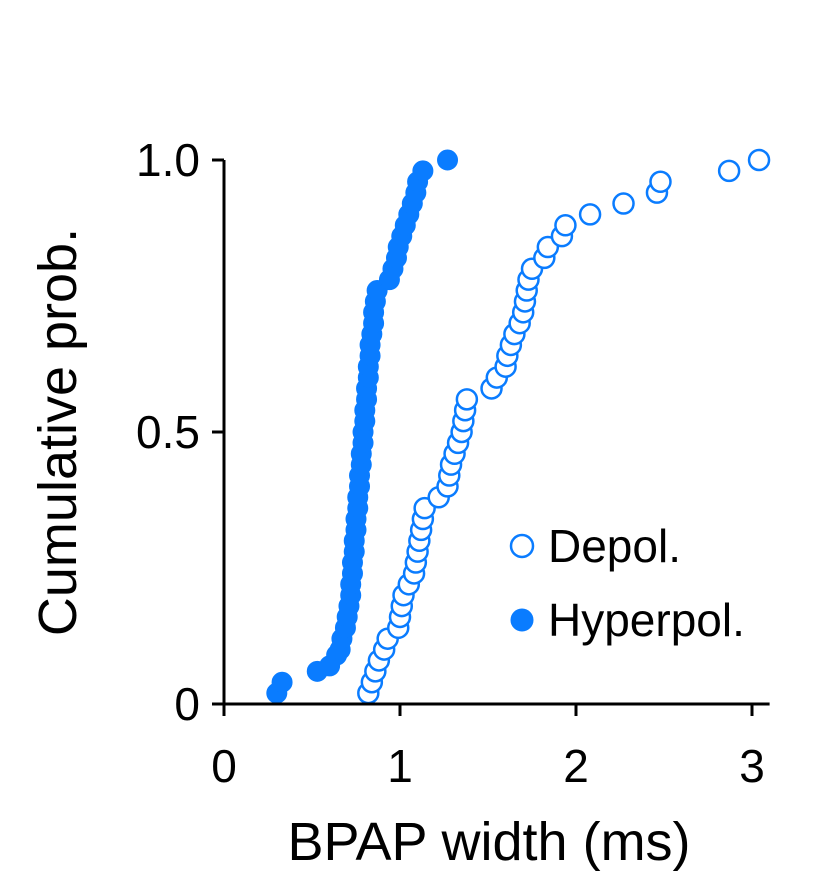 Image resolution: width=829 pixels, height=880 pixels. What do you see at coordinates (522, 620) in the screenshot?
I see `legend-marker-hyperpol` at bounding box center [522, 620].